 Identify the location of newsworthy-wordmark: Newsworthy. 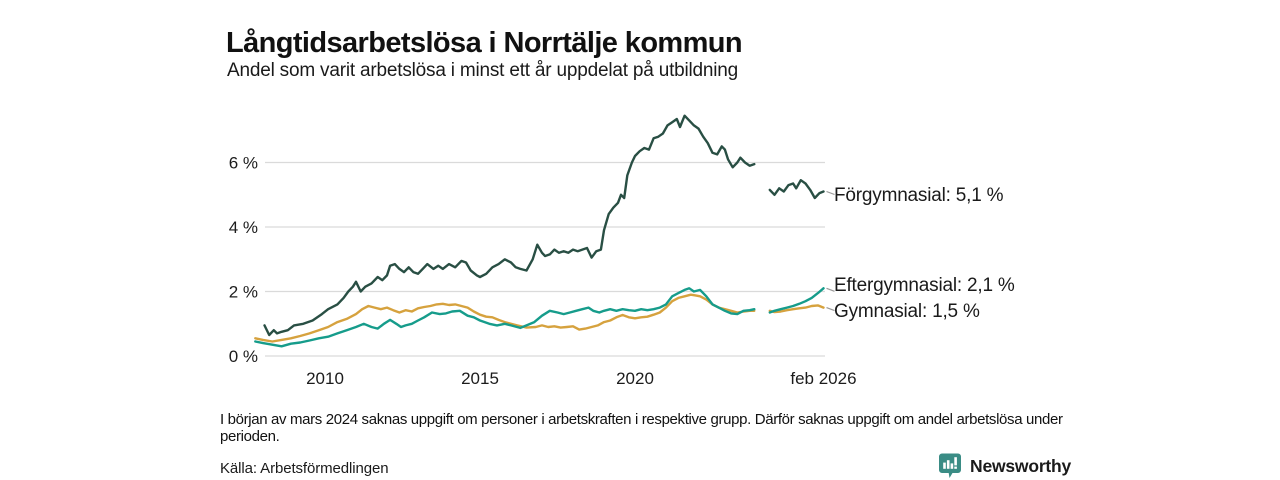
(1021, 465).